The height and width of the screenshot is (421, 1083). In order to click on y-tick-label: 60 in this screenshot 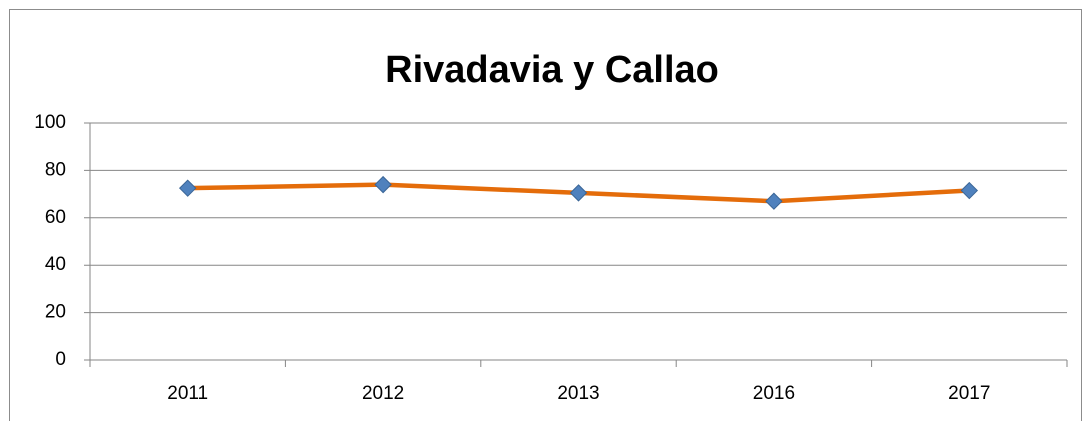, I will do `click(55, 217)`.